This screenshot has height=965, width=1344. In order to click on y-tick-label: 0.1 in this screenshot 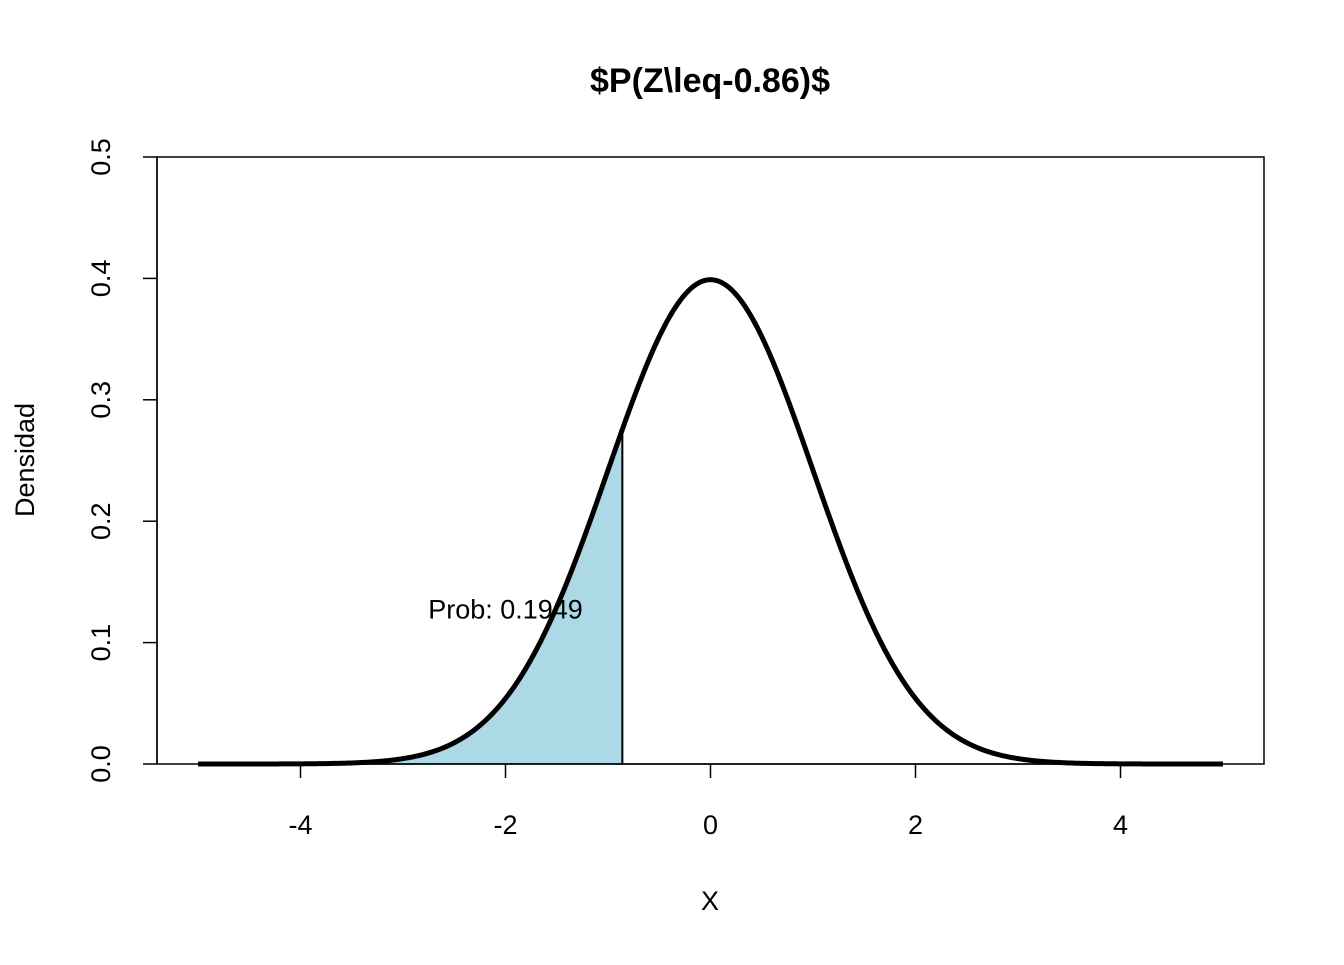, I will do `click(101, 643)`.